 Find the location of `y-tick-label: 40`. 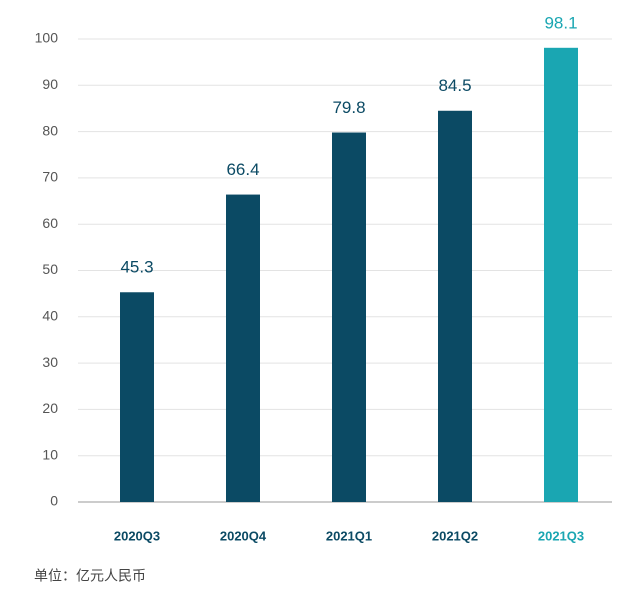

y-tick-label: 40 is located at coordinates (50, 316).